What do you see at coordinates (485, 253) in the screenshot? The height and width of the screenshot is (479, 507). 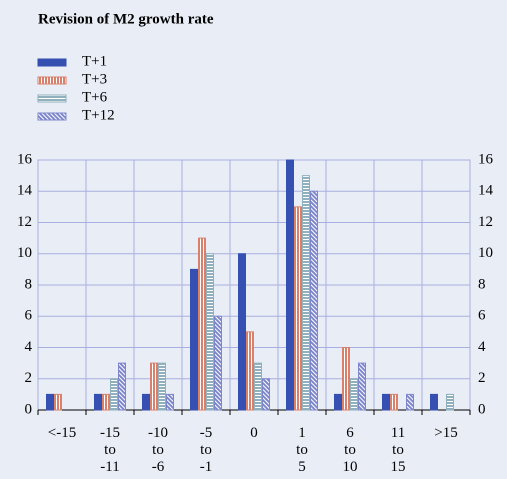 I see `y2-tick-label: 10` at bounding box center [485, 253].